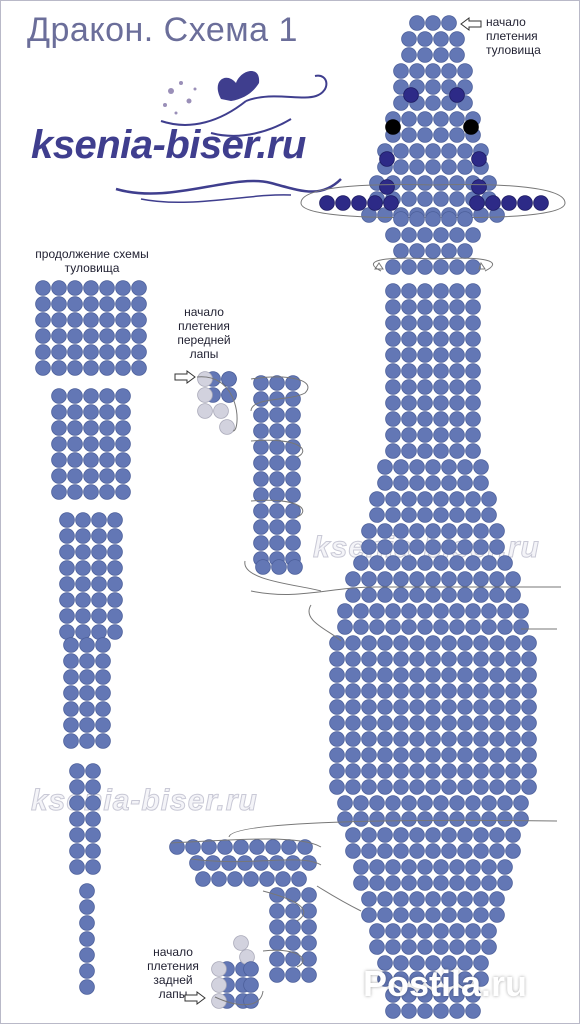 This screenshot has width=580, height=1025. Describe the element at coordinates (195, 998) in the screenshot. I see `arrow-right-icon` at that location.